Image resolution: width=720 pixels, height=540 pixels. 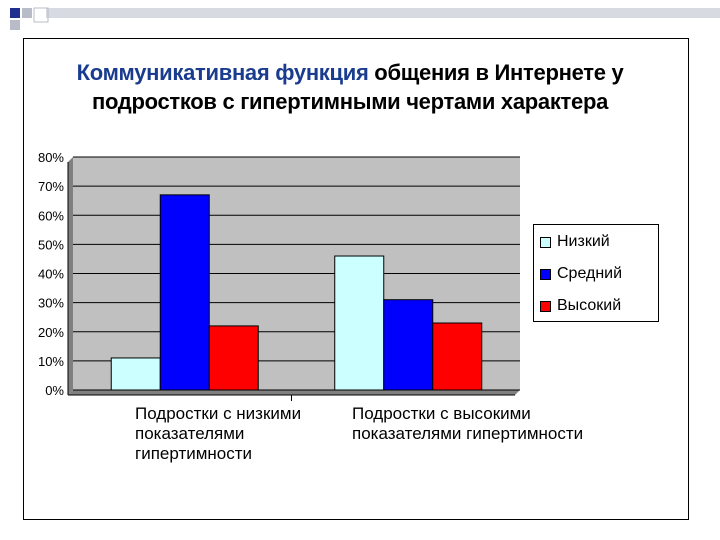 What do you see at coordinates (589, 305) in the screenshot?
I see `legend-label: Высокий` at bounding box center [589, 305].